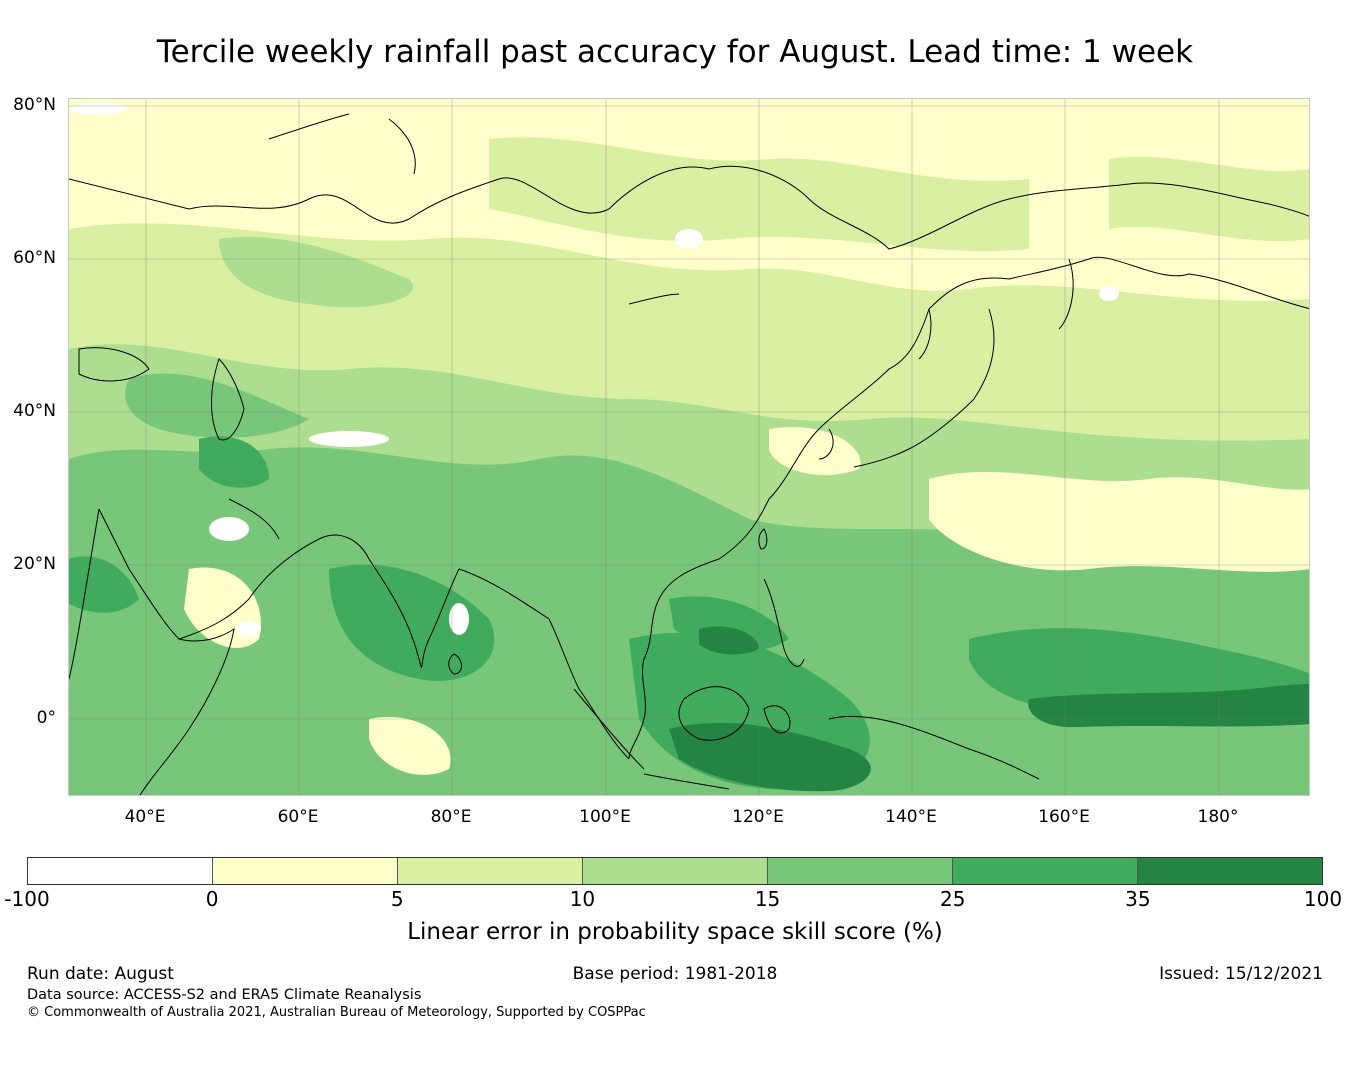  Describe the element at coordinates (1218, 817) in the screenshot. I see `lon-label-180: 180°` at that location.